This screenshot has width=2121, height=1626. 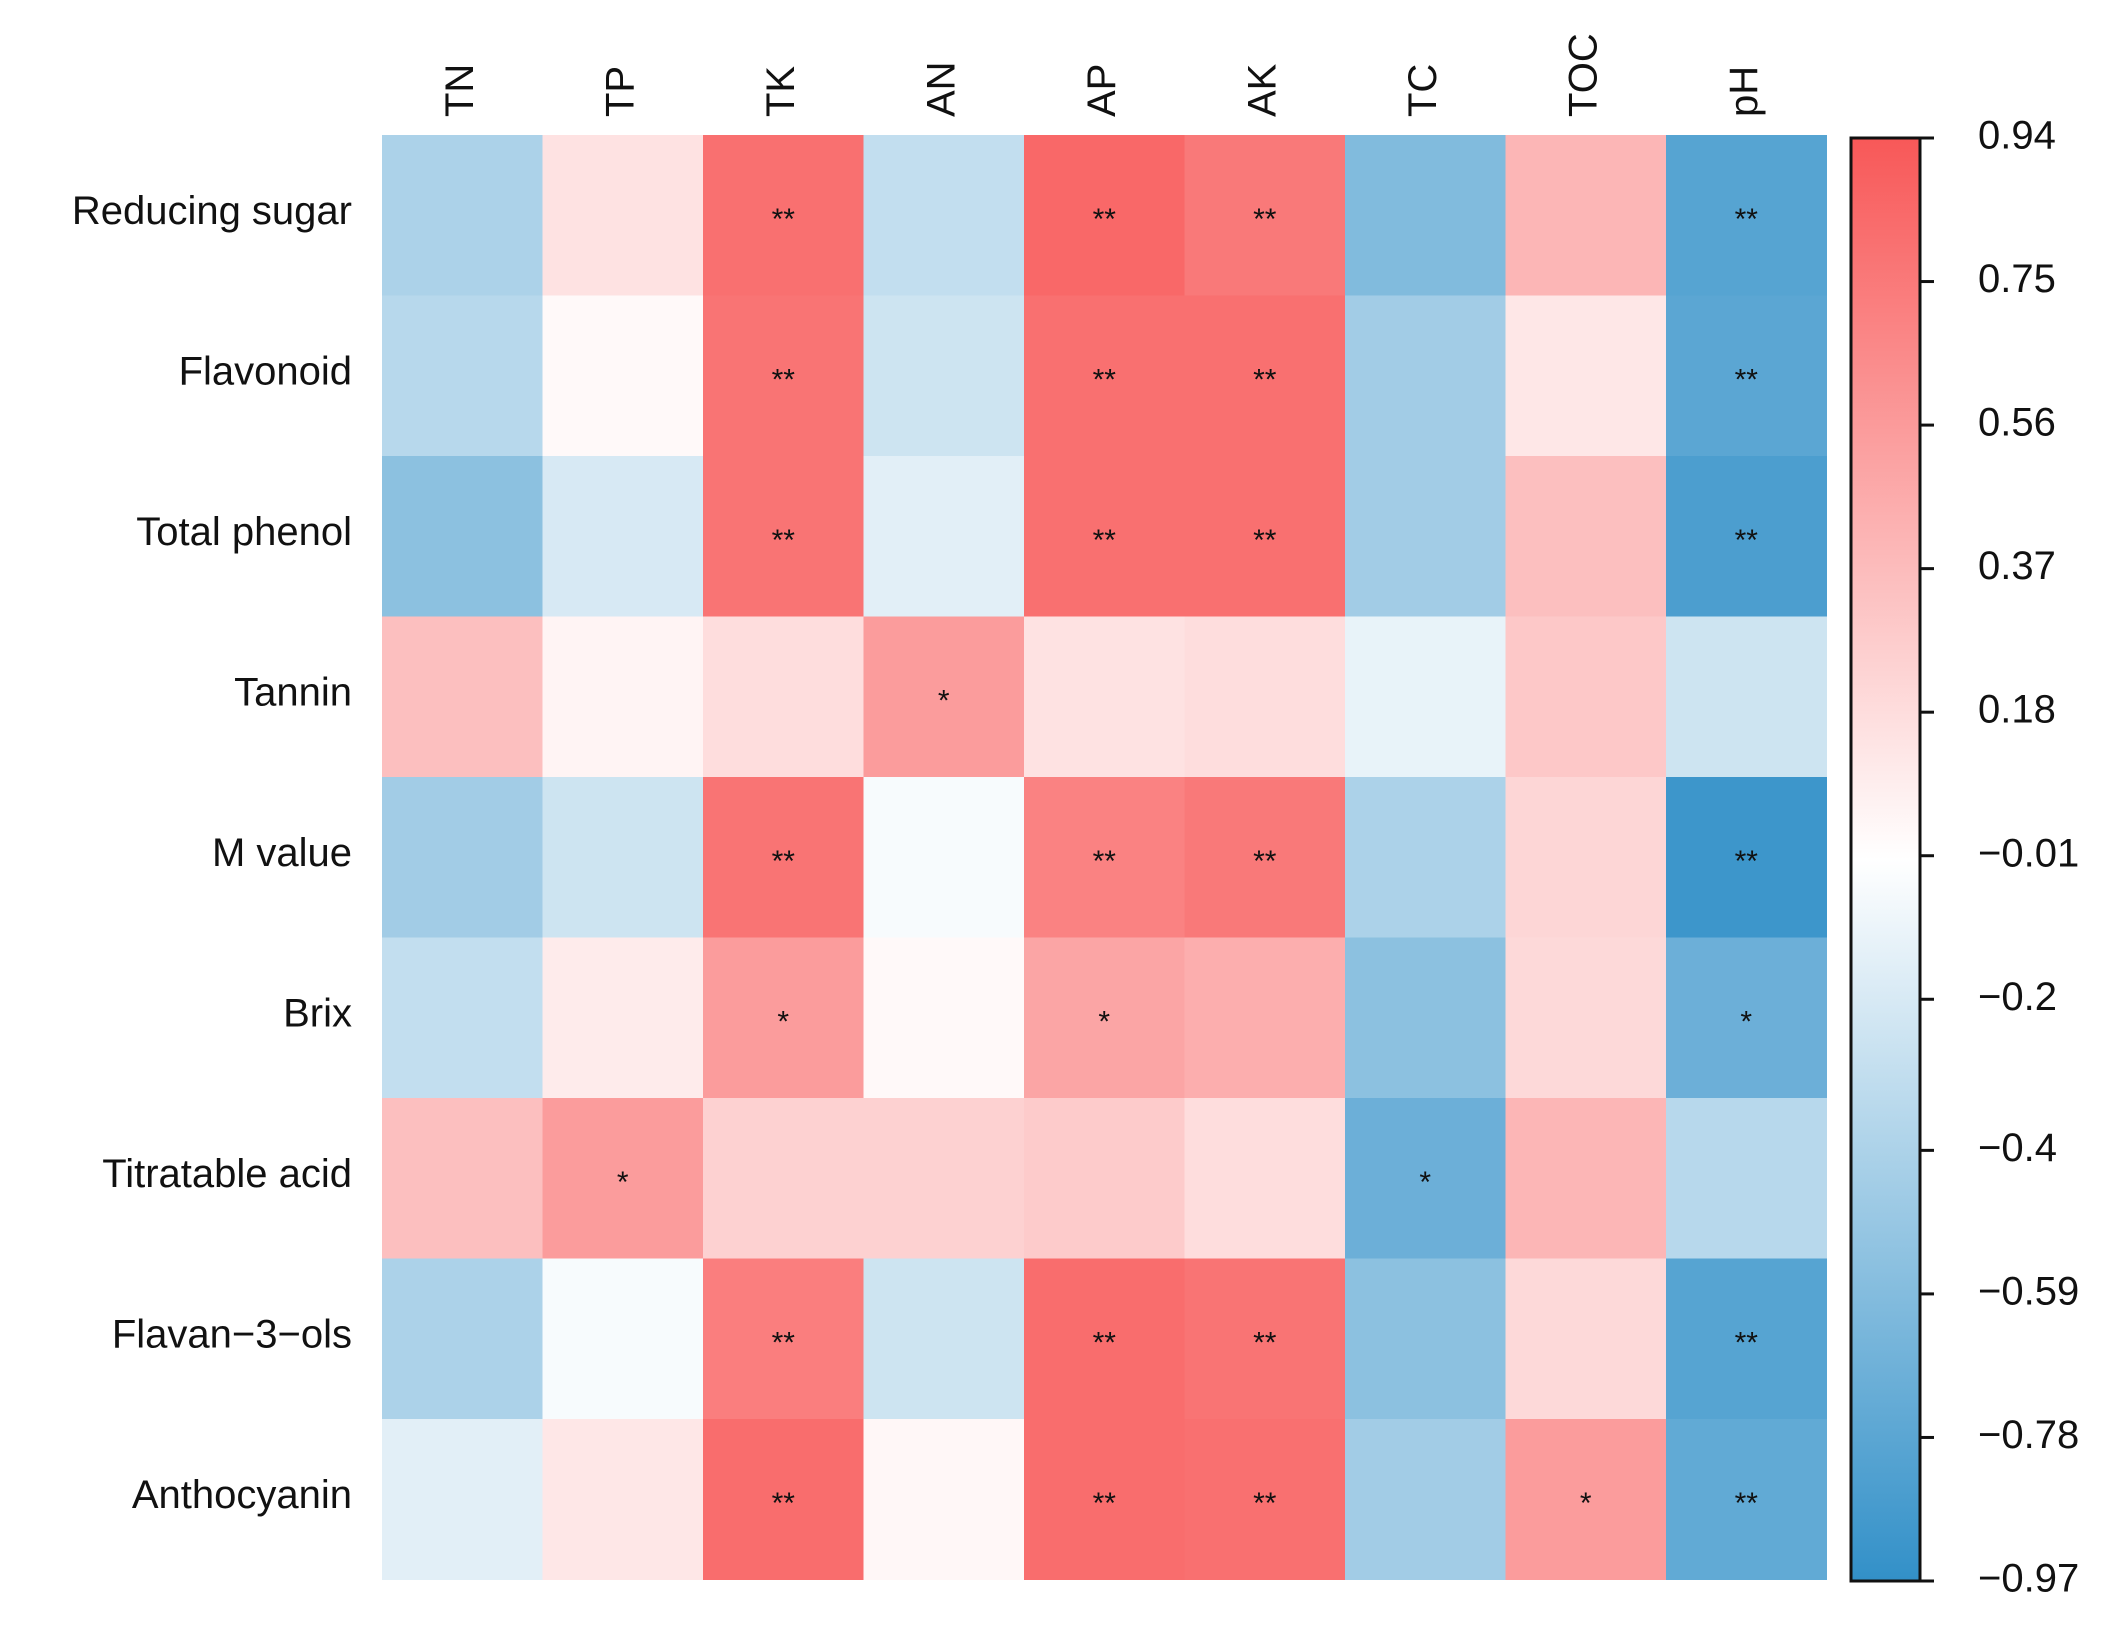 I want to click on column-label: TC, so click(x=1423, y=90).